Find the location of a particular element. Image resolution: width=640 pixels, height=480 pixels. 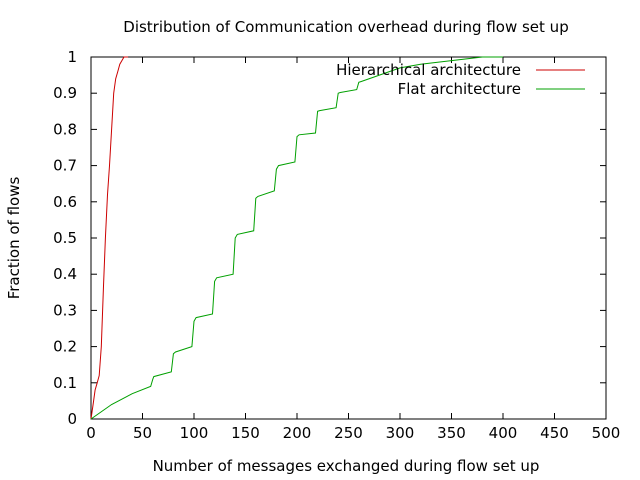

y-tick-label: 0.3 is located at coordinates (65, 310).